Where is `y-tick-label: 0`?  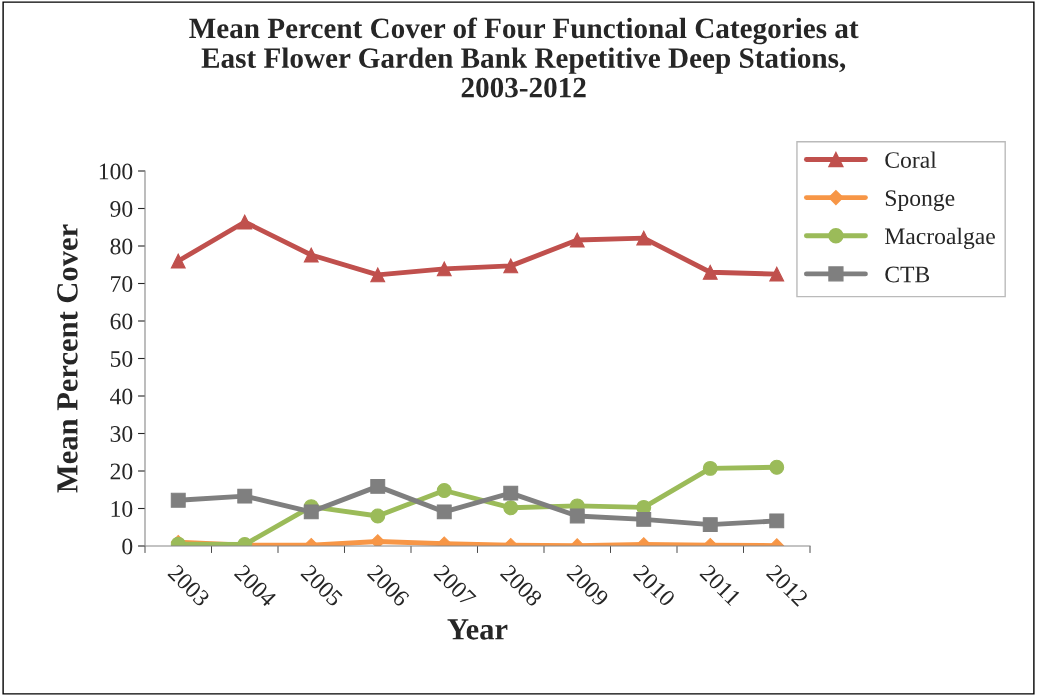
y-tick-label: 0 is located at coordinates (127, 546).